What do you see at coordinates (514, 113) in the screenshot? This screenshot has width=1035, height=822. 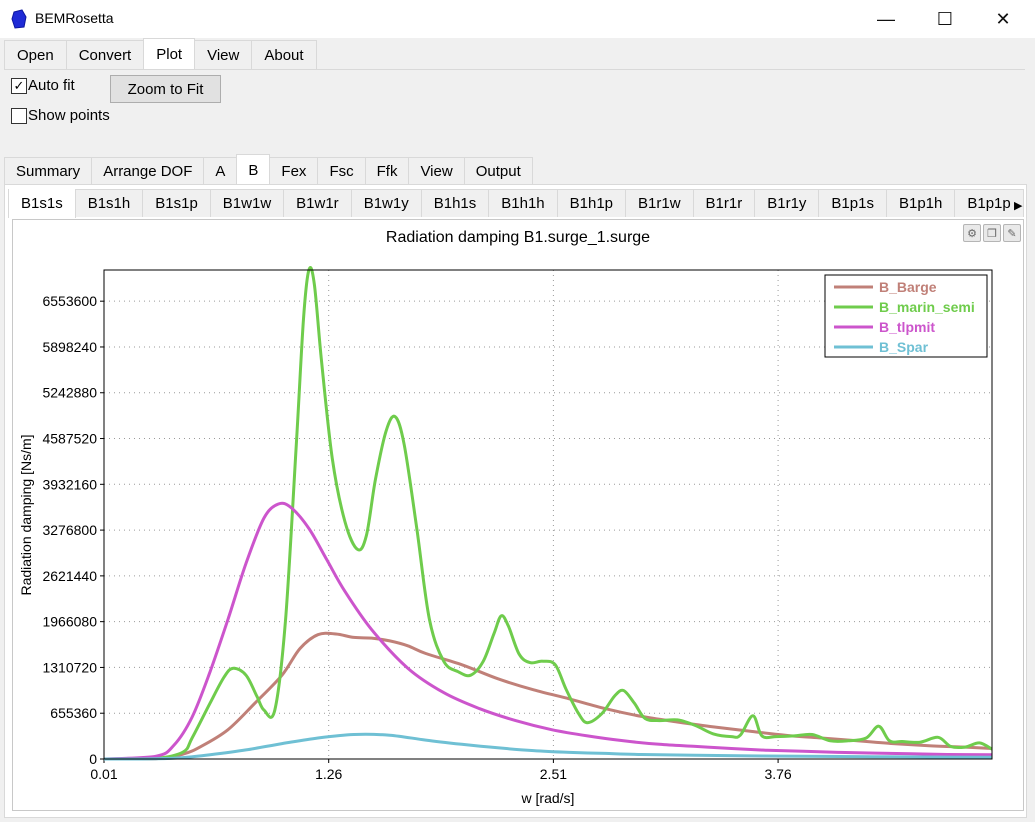 I see `plot-options-panel: ✓ Auto fit Zoom to Fit Show points` at bounding box center [514, 113].